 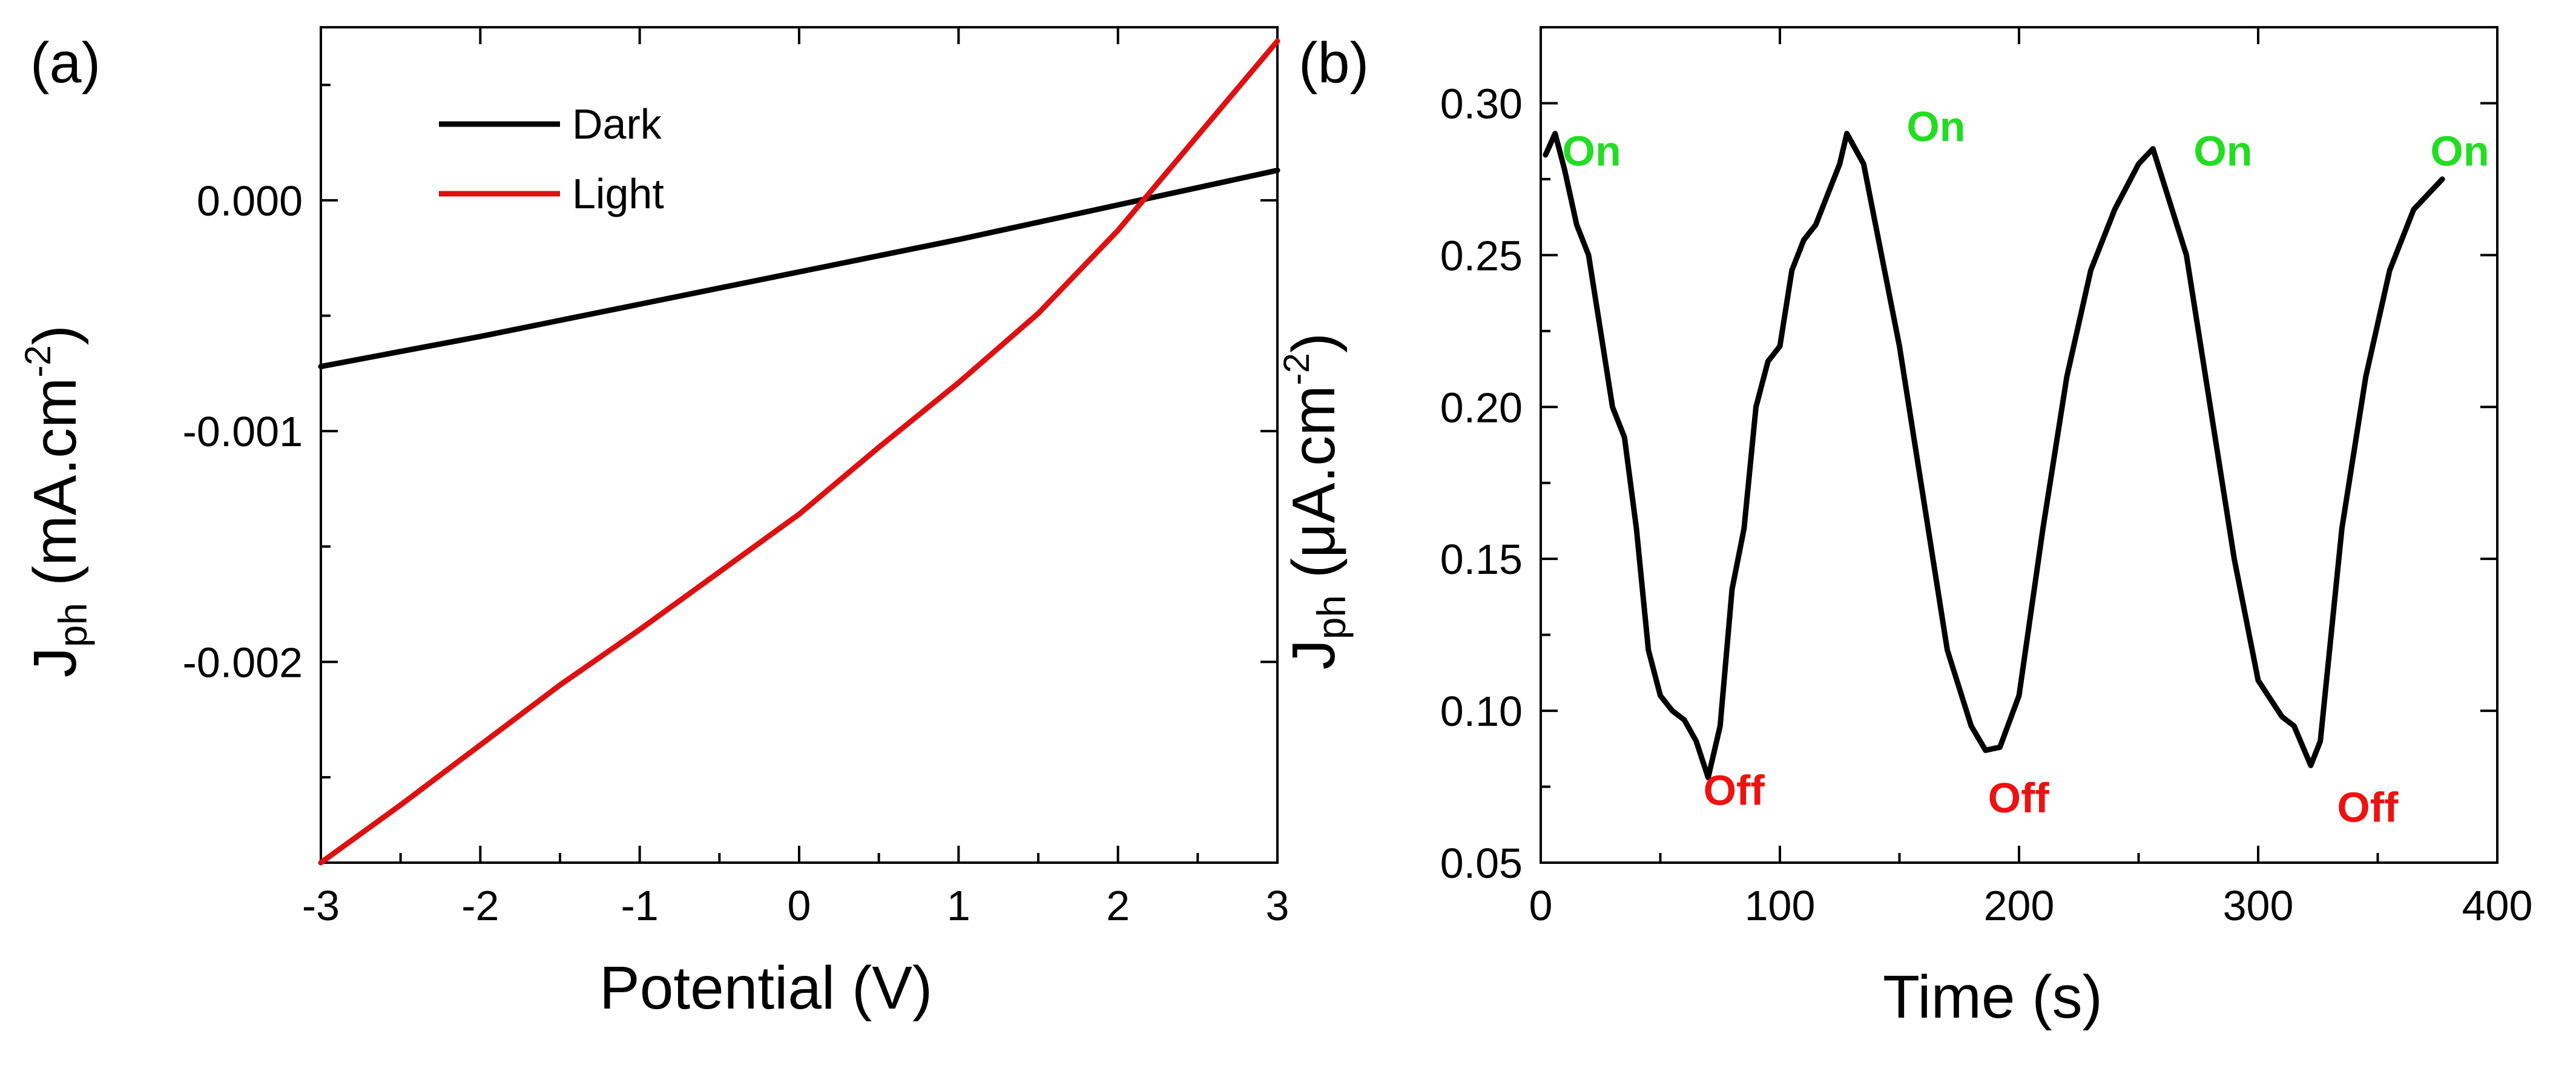 What do you see at coordinates (321, 905) in the screenshot?
I see `panel-a-x-tick-label: -3` at bounding box center [321, 905].